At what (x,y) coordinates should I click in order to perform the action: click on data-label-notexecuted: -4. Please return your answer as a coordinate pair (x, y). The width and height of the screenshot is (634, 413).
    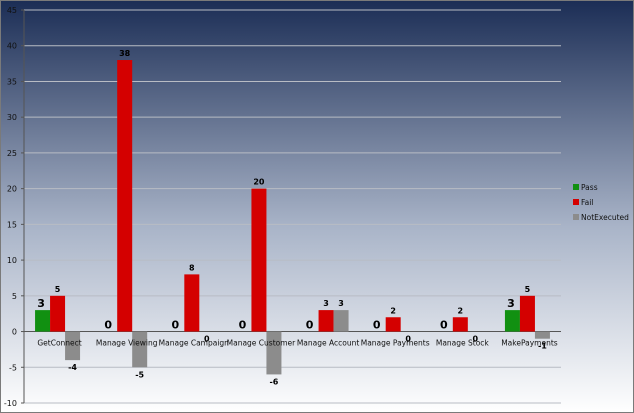
    Looking at the image, I should click on (72, 367).